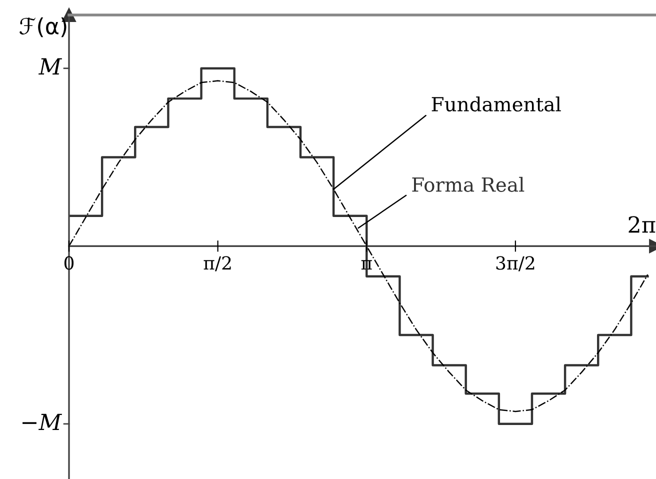  What do you see at coordinates (50, 66) in the screenshot?
I see `text: M` at bounding box center [50, 66].